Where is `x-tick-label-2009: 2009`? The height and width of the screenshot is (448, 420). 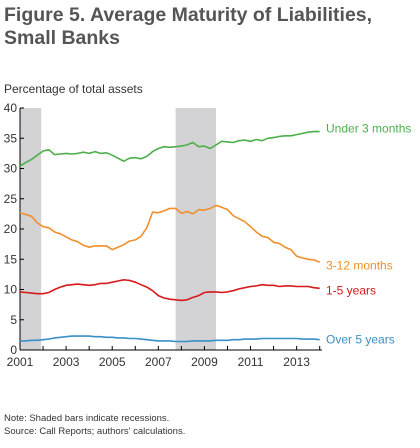 x-tick-label-2009: 2009 is located at coordinates (204, 362).